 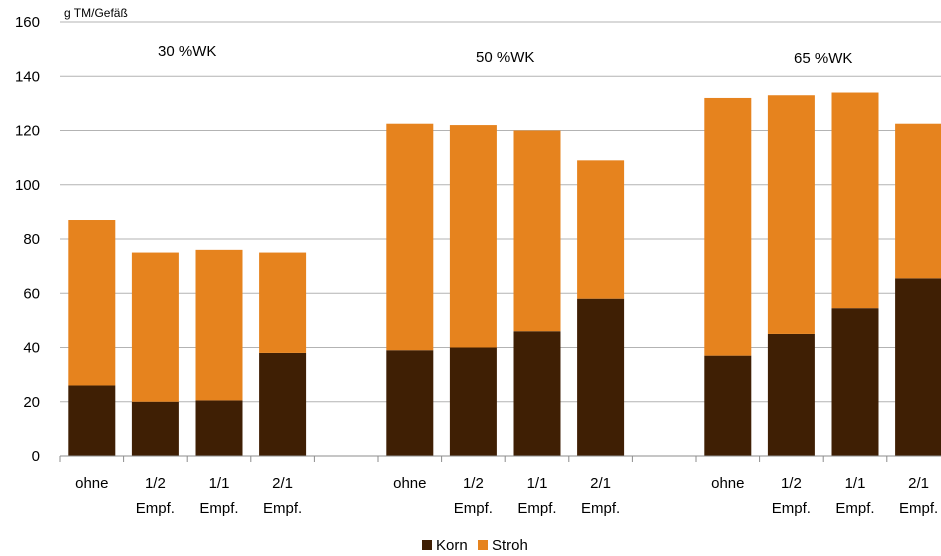 I want to click on y-tick-label: 120, so click(x=27, y=131).